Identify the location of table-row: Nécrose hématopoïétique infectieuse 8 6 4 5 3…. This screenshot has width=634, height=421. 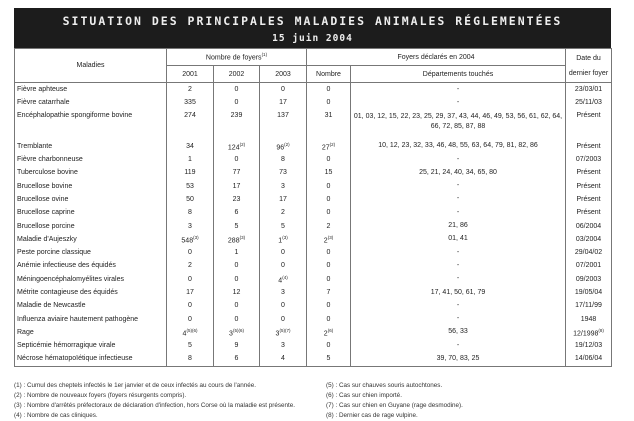
(313, 359).